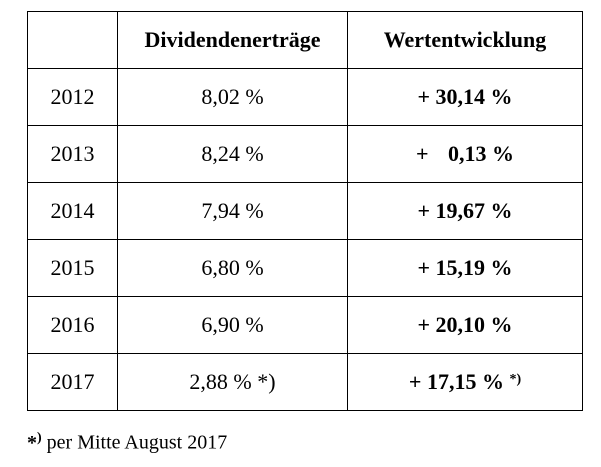 This screenshot has height=467, width=601. Describe the element at coordinates (474, 267) in the screenshot. I see `value-change-value: 15,19 %` at that location.